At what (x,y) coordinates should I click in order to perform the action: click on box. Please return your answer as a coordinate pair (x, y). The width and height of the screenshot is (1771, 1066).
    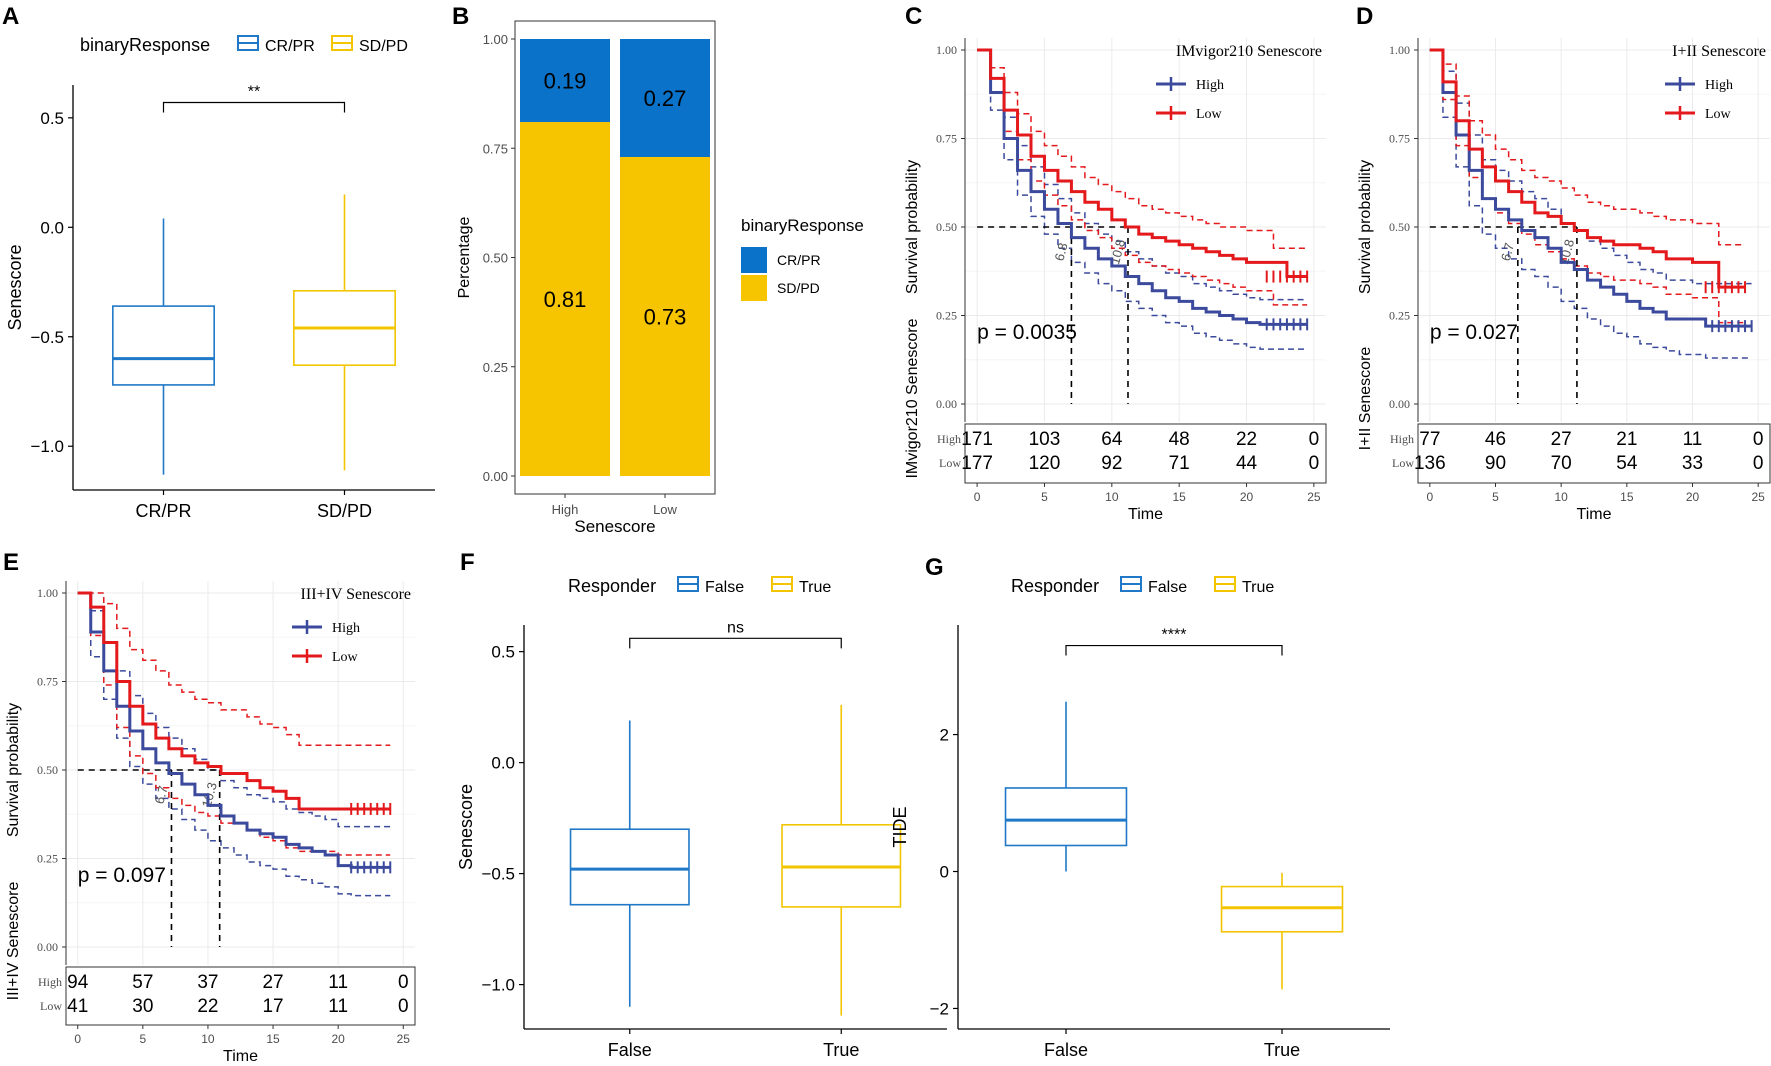
    Looking at the image, I should click on (629, 867).